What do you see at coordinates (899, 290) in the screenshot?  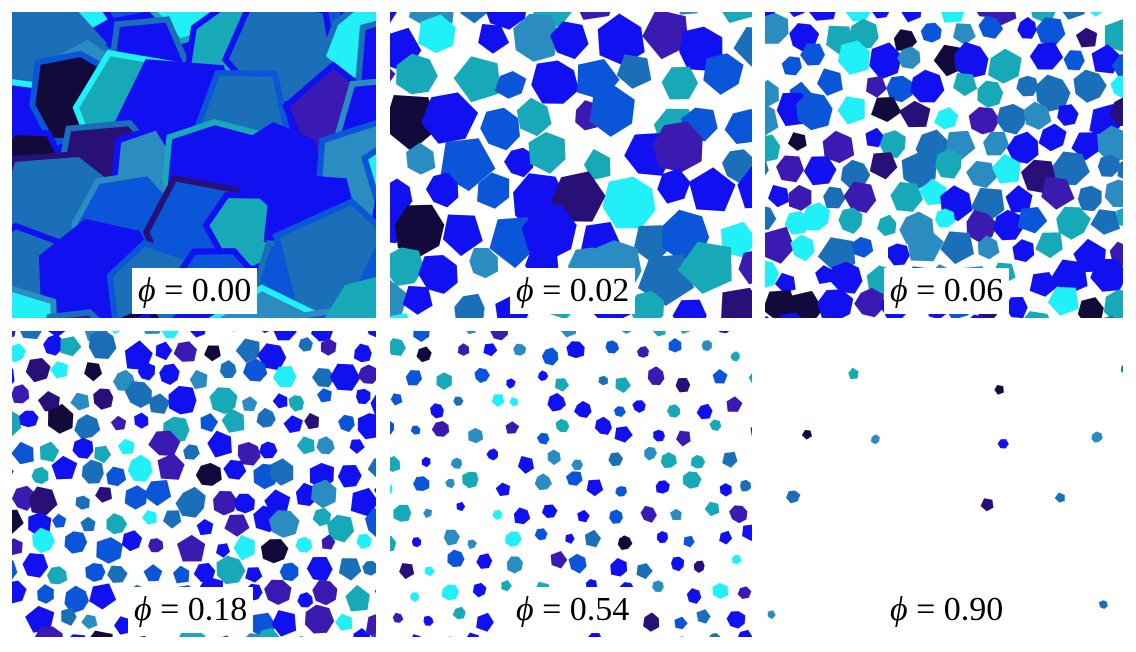 I see `phi-symbol: ϕ` at bounding box center [899, 290].